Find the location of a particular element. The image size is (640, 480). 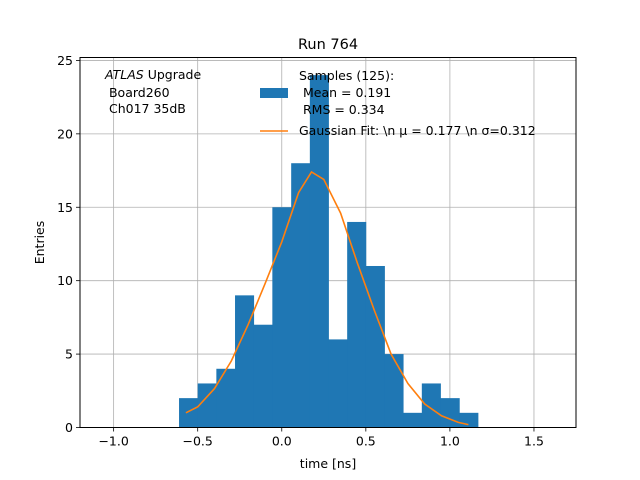

legend-histogram-swatch is located at coordinates (274, 93).